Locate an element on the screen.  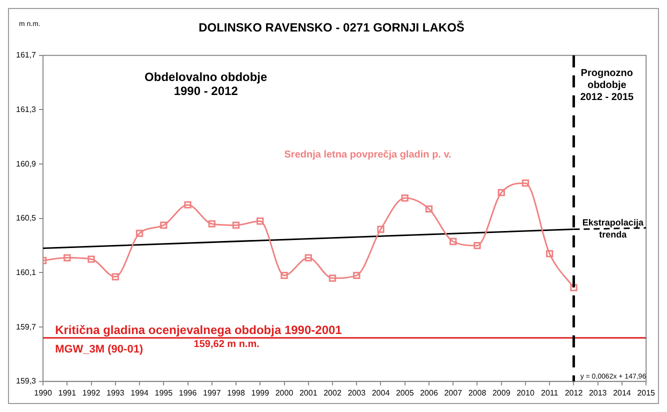
x-tick-label: 1990 is located at coordinates (43, 393).